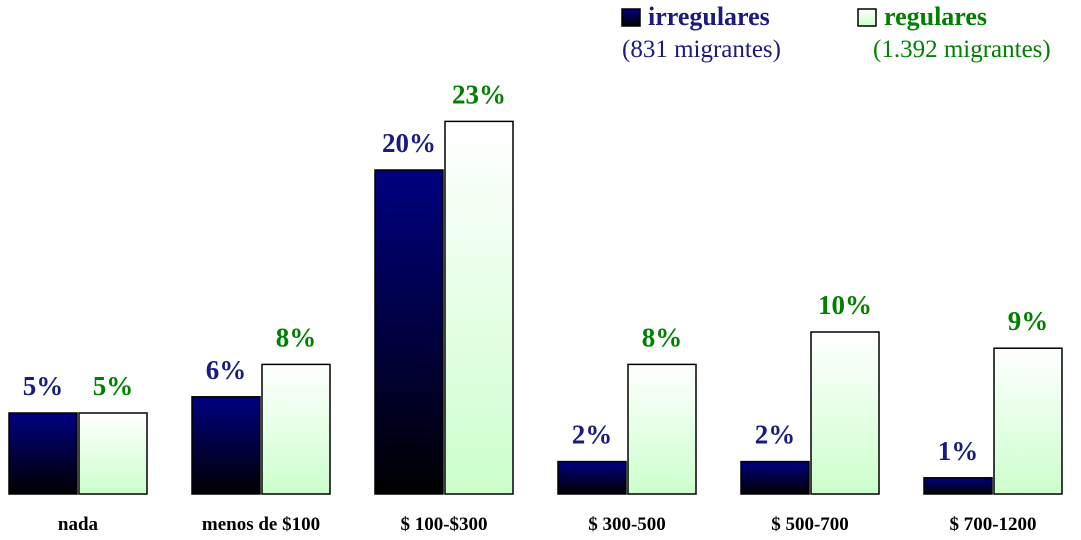 The height and width of the screenshot is (540, 1081). What do you see at coordinates (78, 524) in the screenshot?
I see `x-tick-label: nada` at bounding box center [78, 524].